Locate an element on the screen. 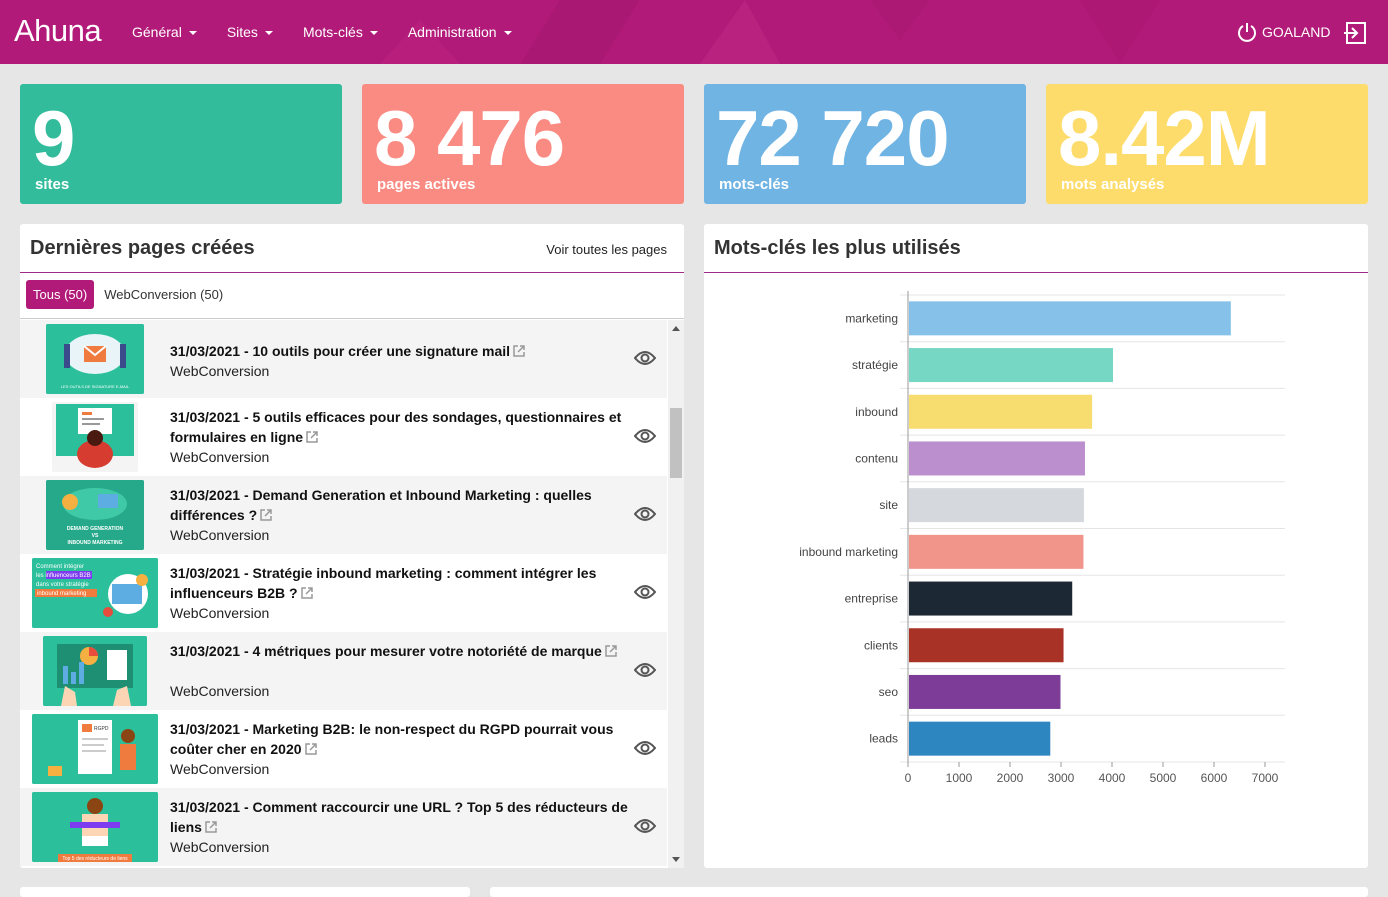  article-thumbnail: RGPD is located at coordinates (95, 749).